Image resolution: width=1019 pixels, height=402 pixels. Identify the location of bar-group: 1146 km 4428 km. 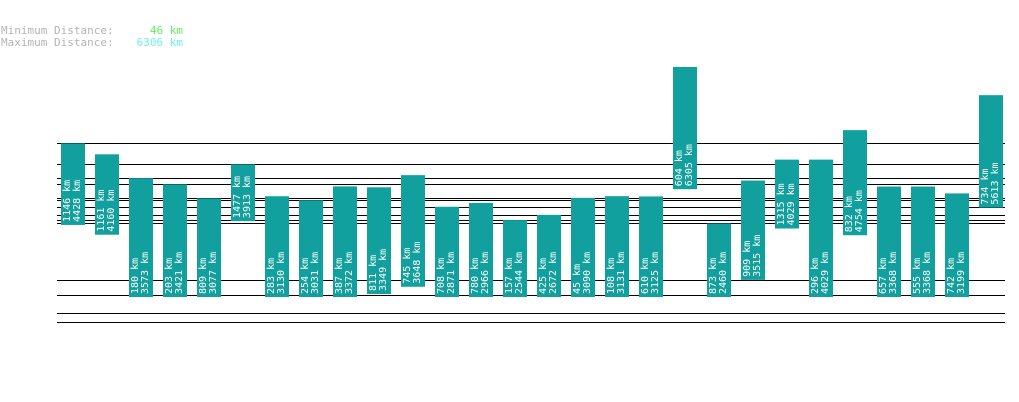
(73, 184).